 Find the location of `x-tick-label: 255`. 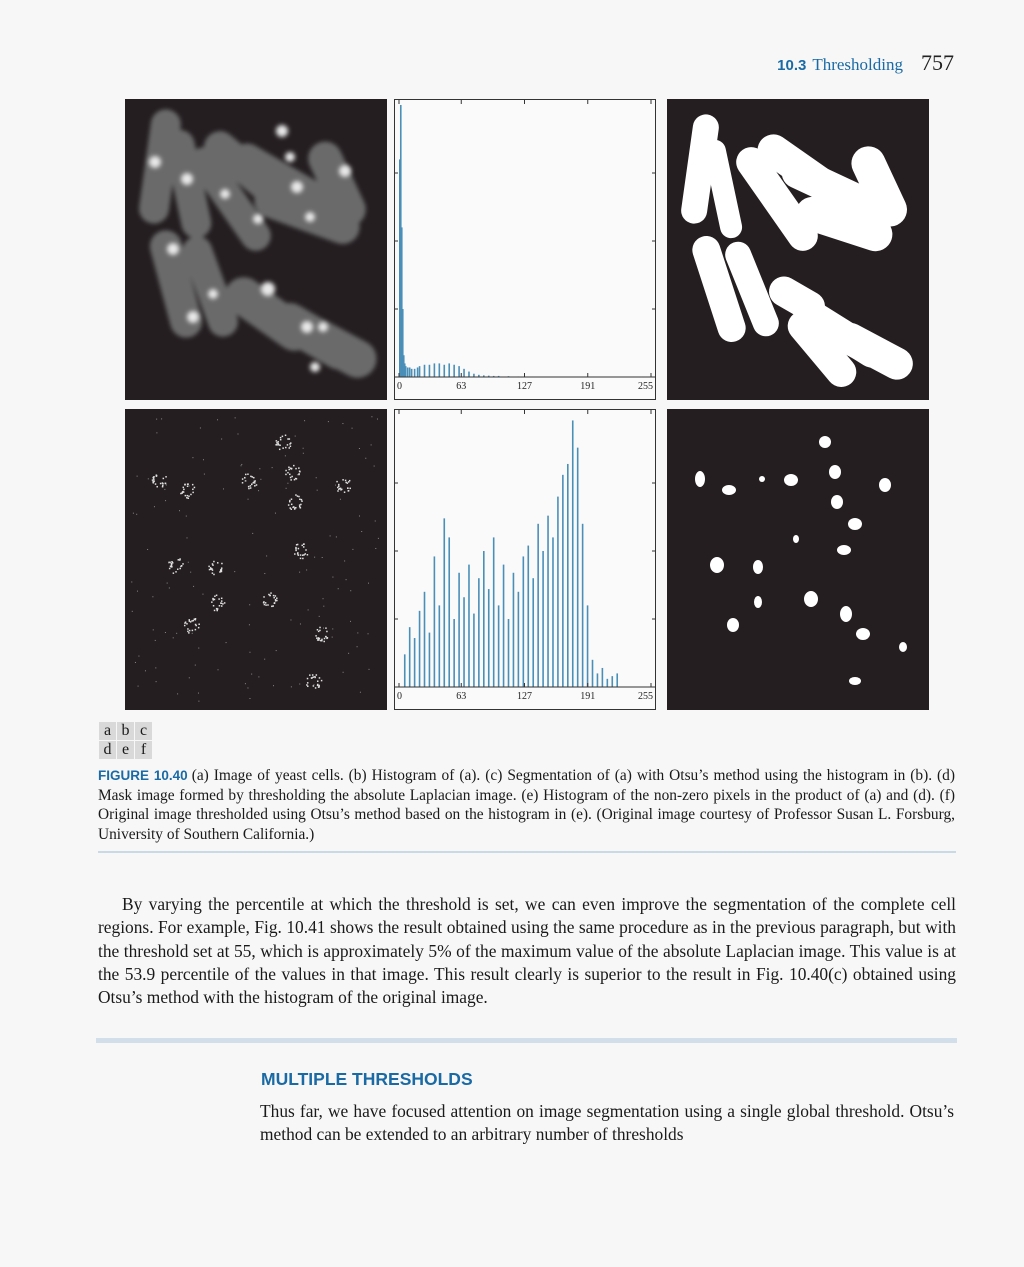

x-tick-label: 255 is located at coordinates (645, 696).